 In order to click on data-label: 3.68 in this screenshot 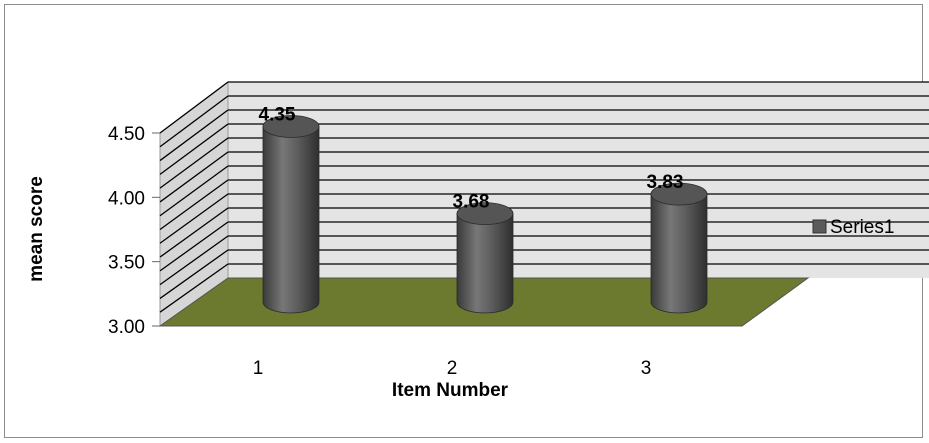, I will do `click(471, 202)`.